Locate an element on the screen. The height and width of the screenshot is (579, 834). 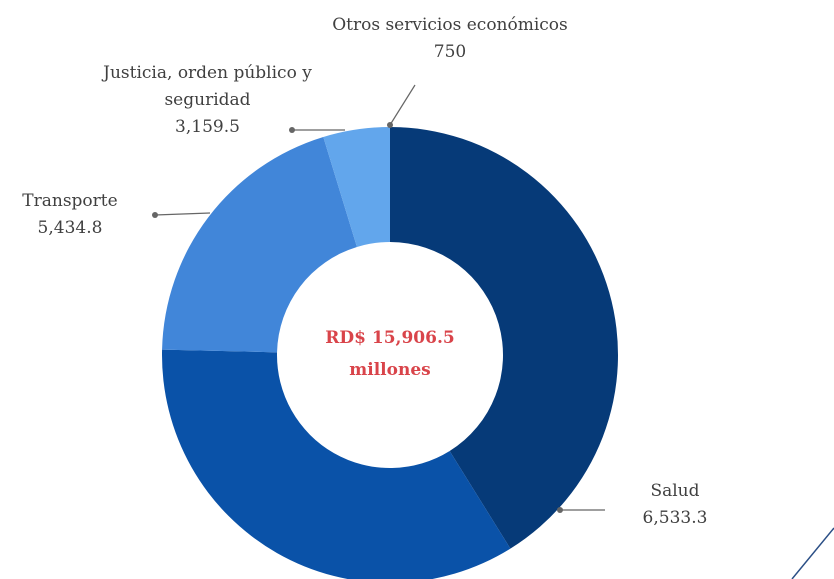
category-label: Otros servicios económicos is located at coordinates (450, 25).